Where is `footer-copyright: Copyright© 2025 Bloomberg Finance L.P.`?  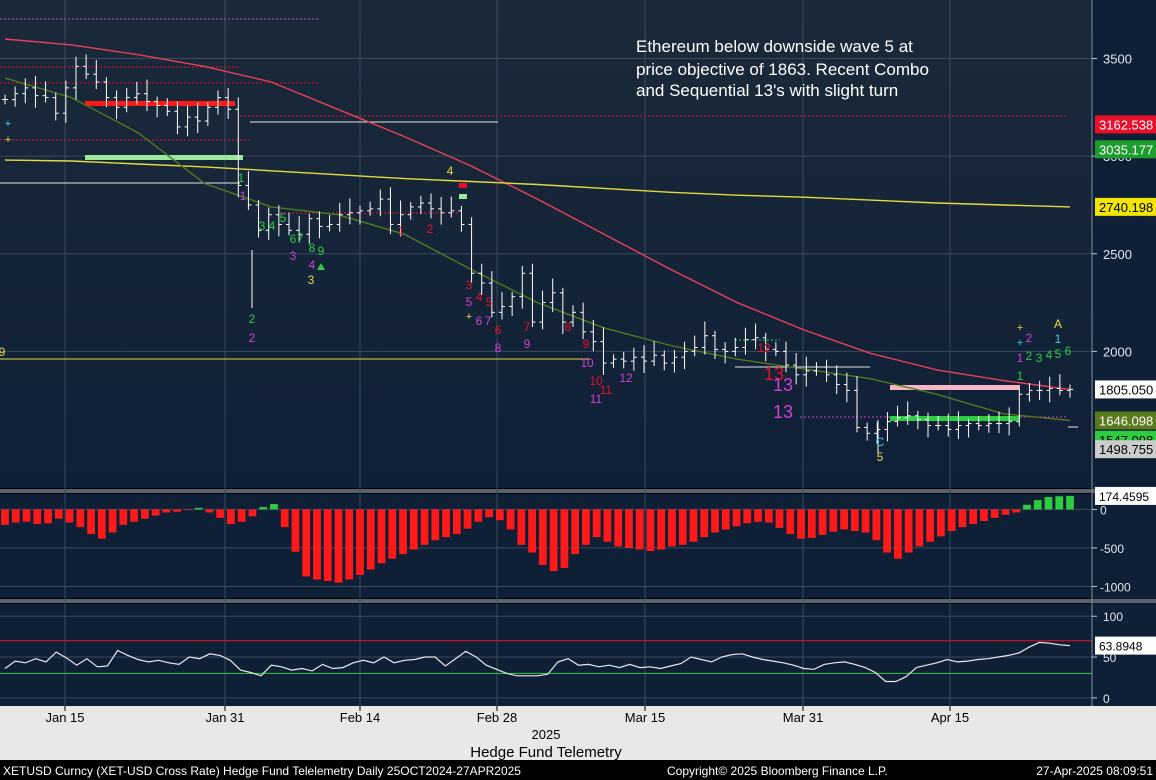
footer-copyright: Copyright© 2025 Bloomberg Finance L.P. is located at coordinates (777, 771).